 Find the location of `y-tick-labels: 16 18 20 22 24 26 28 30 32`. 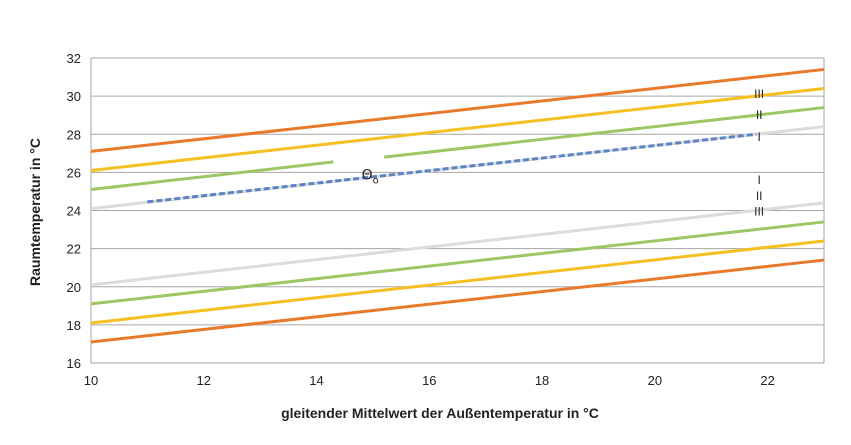

y-tick-labels: 16 18 20 22 24 26 28 30 32 is located at coordinates (74, 211).